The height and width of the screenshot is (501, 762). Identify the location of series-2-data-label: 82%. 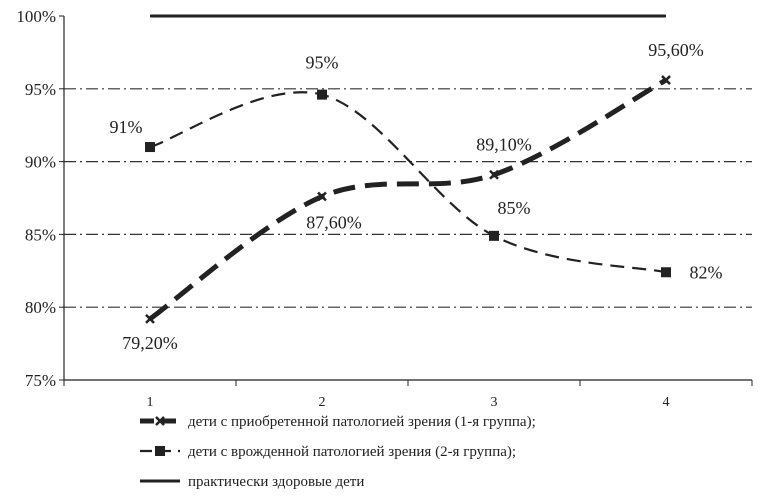
(706, 272).